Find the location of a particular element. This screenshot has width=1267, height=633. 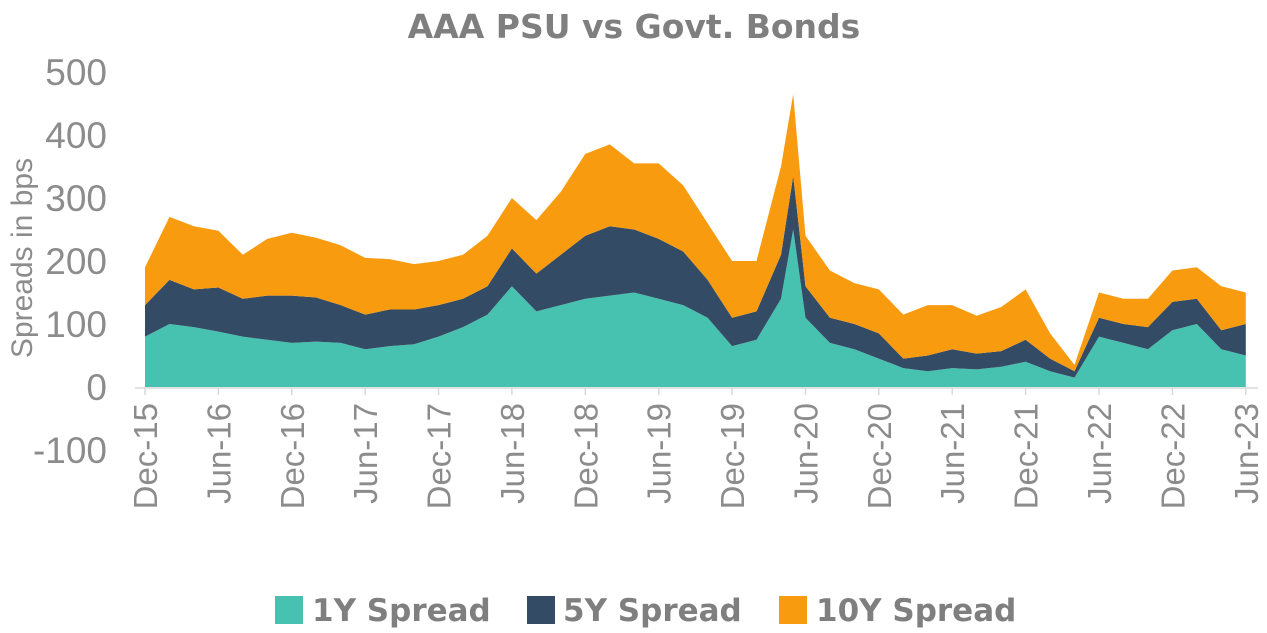

x-tick-label: Dec-15 is located at coordinates (145, 456).